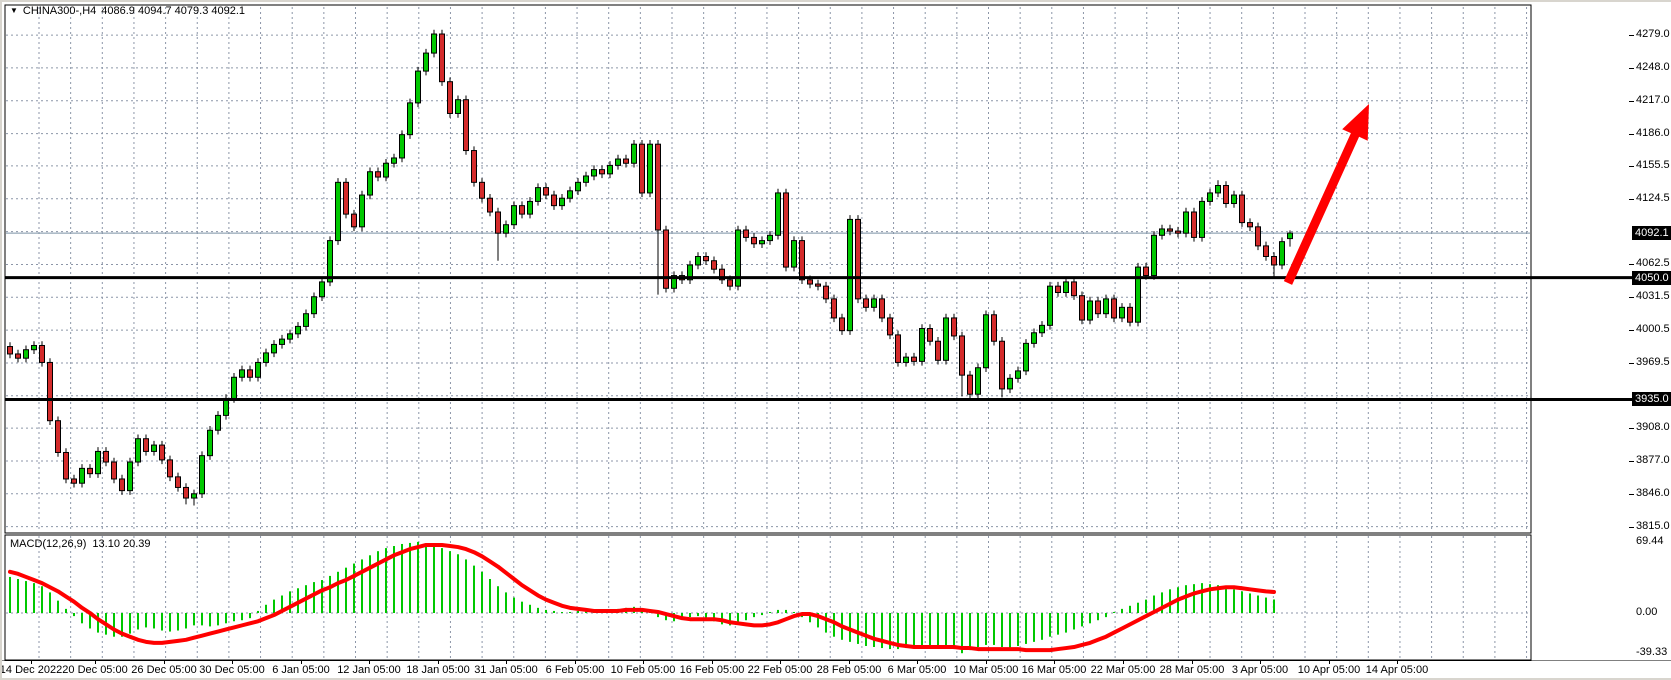 The height and width of the screenshot is (680, 1671). What do you see at coordinates (14, 10) in the screenshot?
I see `symbol-dropdown-icon: ▼` at bounding box center [14, 10].